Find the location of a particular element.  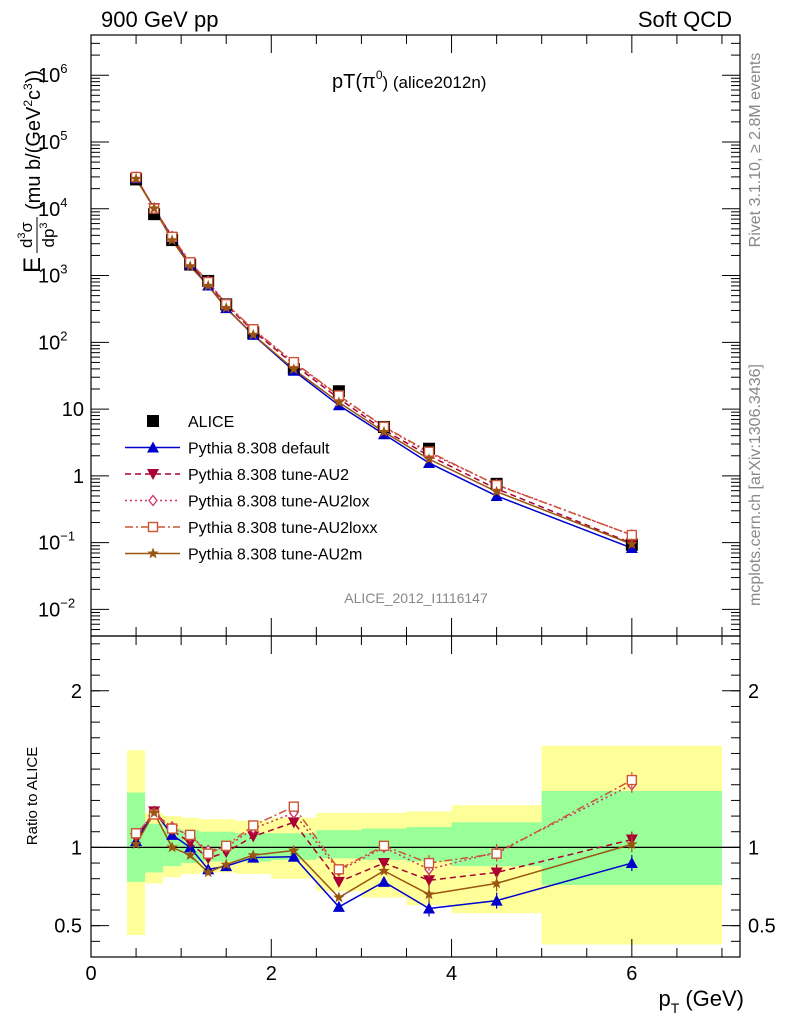

main-ytick-label: 10⁻¹ is located at coordinates (56, 542).